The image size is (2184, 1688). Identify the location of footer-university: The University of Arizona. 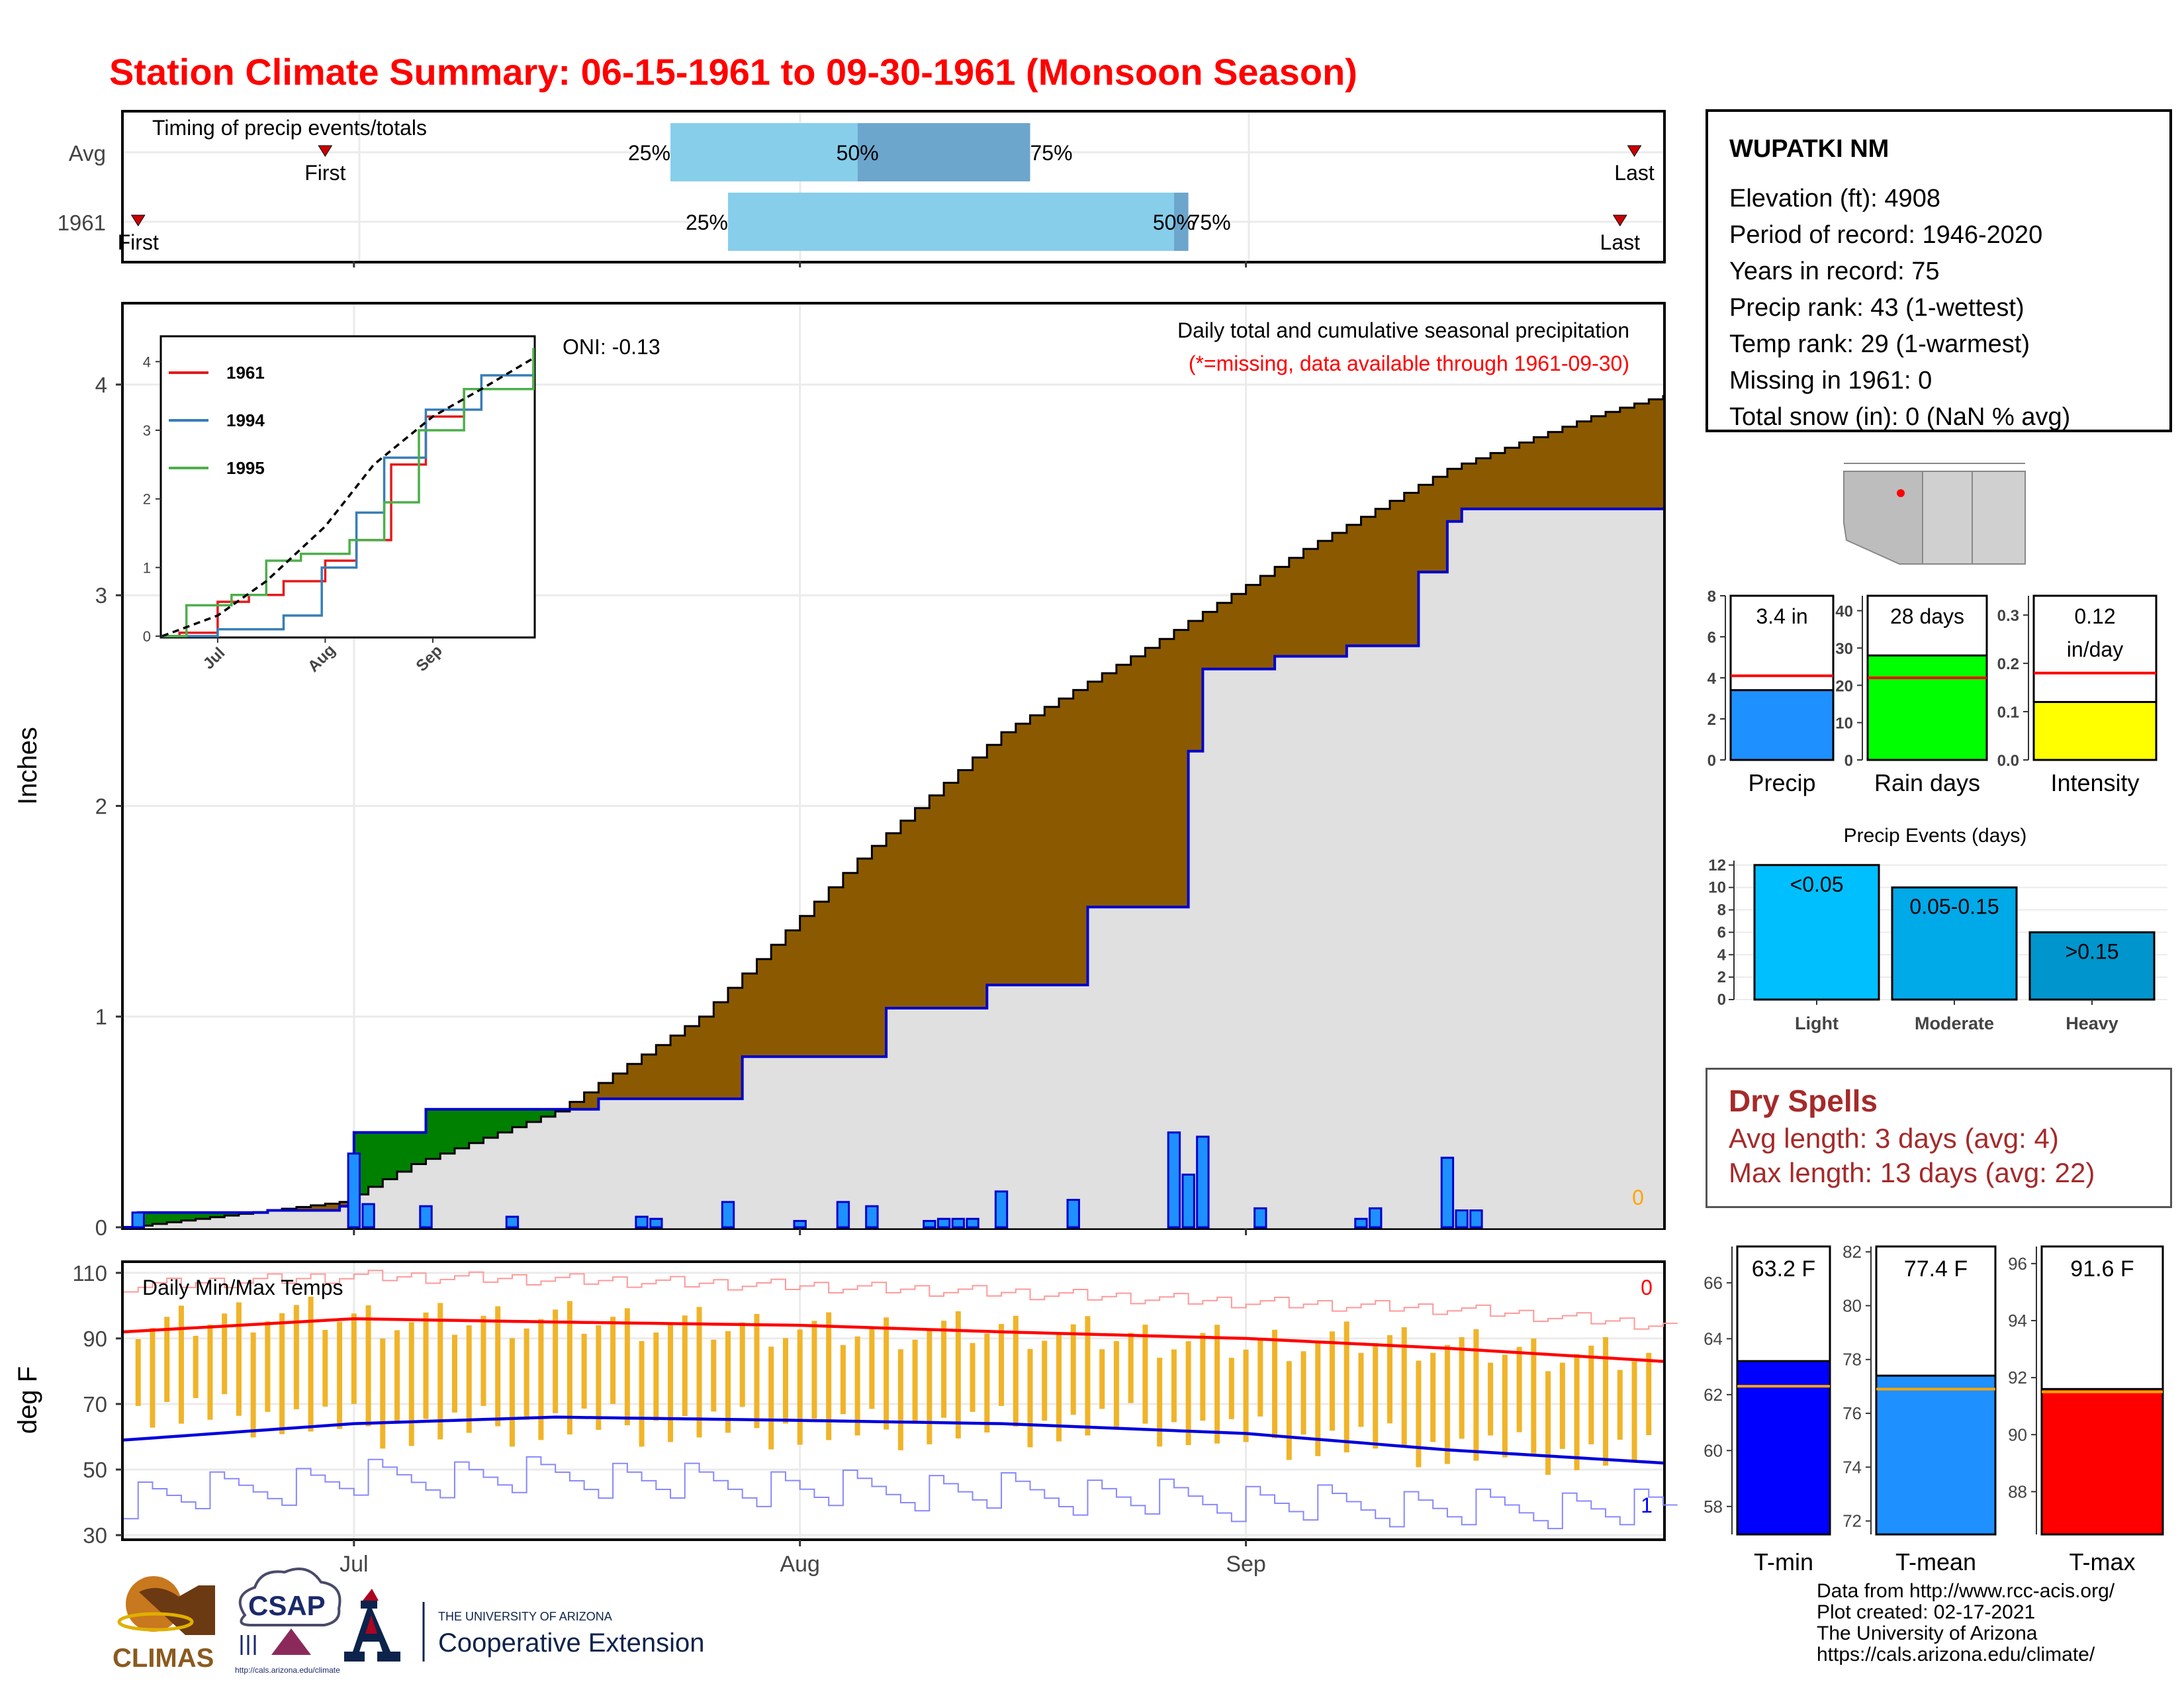
(1928, 1633).